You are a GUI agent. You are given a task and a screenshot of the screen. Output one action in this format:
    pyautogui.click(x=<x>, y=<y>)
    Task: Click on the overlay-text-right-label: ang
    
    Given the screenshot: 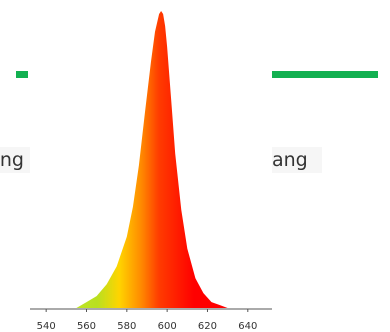 What is the action you would take?
    pyautogui.click(x=290, y=160)
    